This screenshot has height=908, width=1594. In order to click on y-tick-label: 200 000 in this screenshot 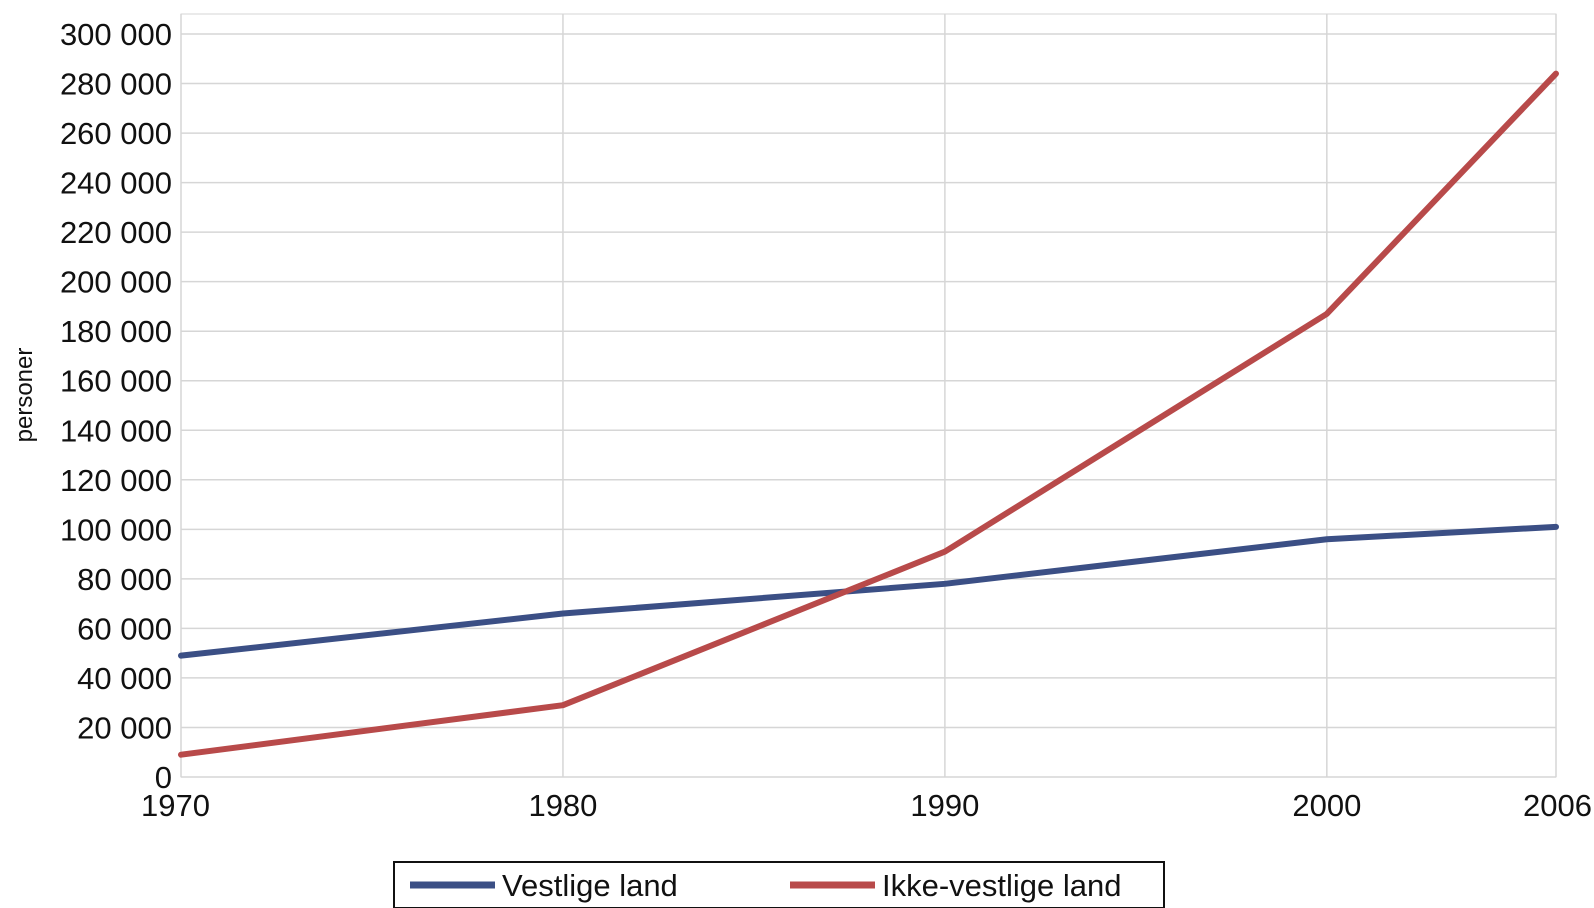, I will do `click(116, 282)`.